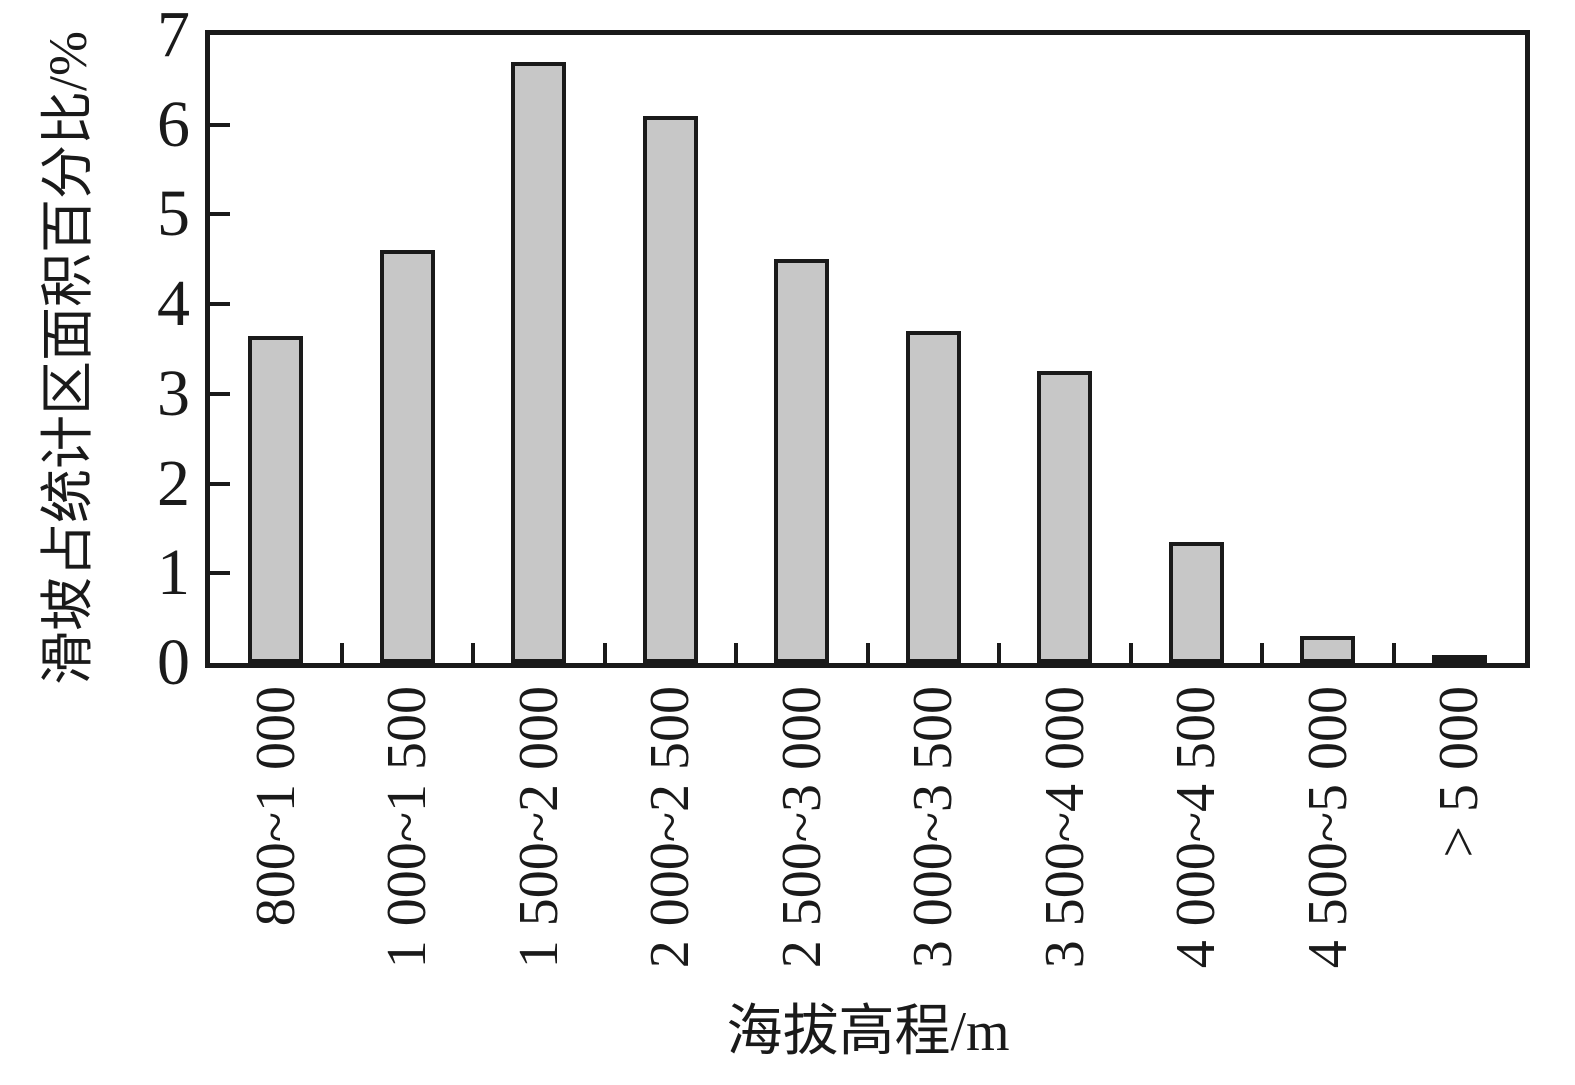  Describe the element at coordinates (173, 393) in the screenshot. I see `y-axis-tick-label-3: 3` at that location.